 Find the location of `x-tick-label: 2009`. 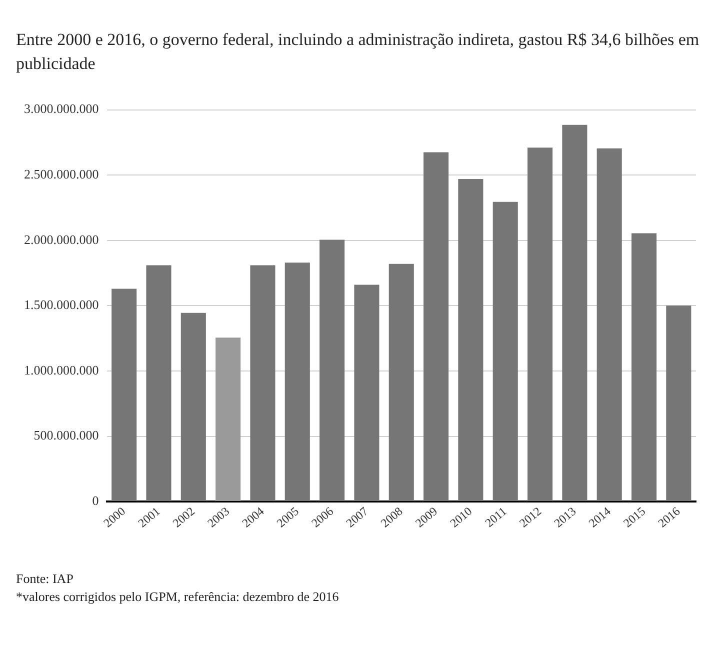

x-tick-label: 2009 is located at coordinates (426, 517).